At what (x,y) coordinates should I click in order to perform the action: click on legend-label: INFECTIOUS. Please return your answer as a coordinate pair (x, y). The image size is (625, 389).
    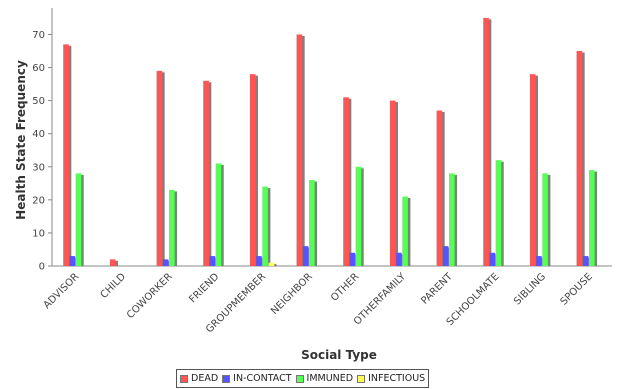
    Looking at the image, I should click on (397, 378).